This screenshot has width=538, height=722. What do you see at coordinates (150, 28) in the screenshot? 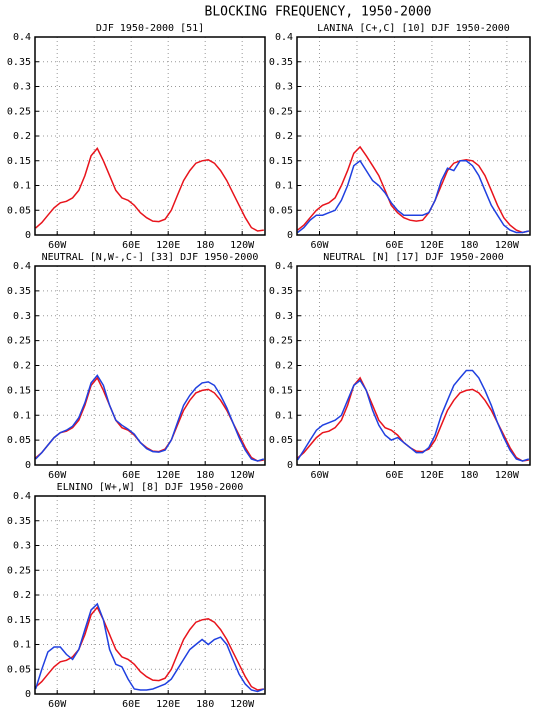
I see `panel-title: DJF 1950-2000 [51]` at bounding box center [150, 28].